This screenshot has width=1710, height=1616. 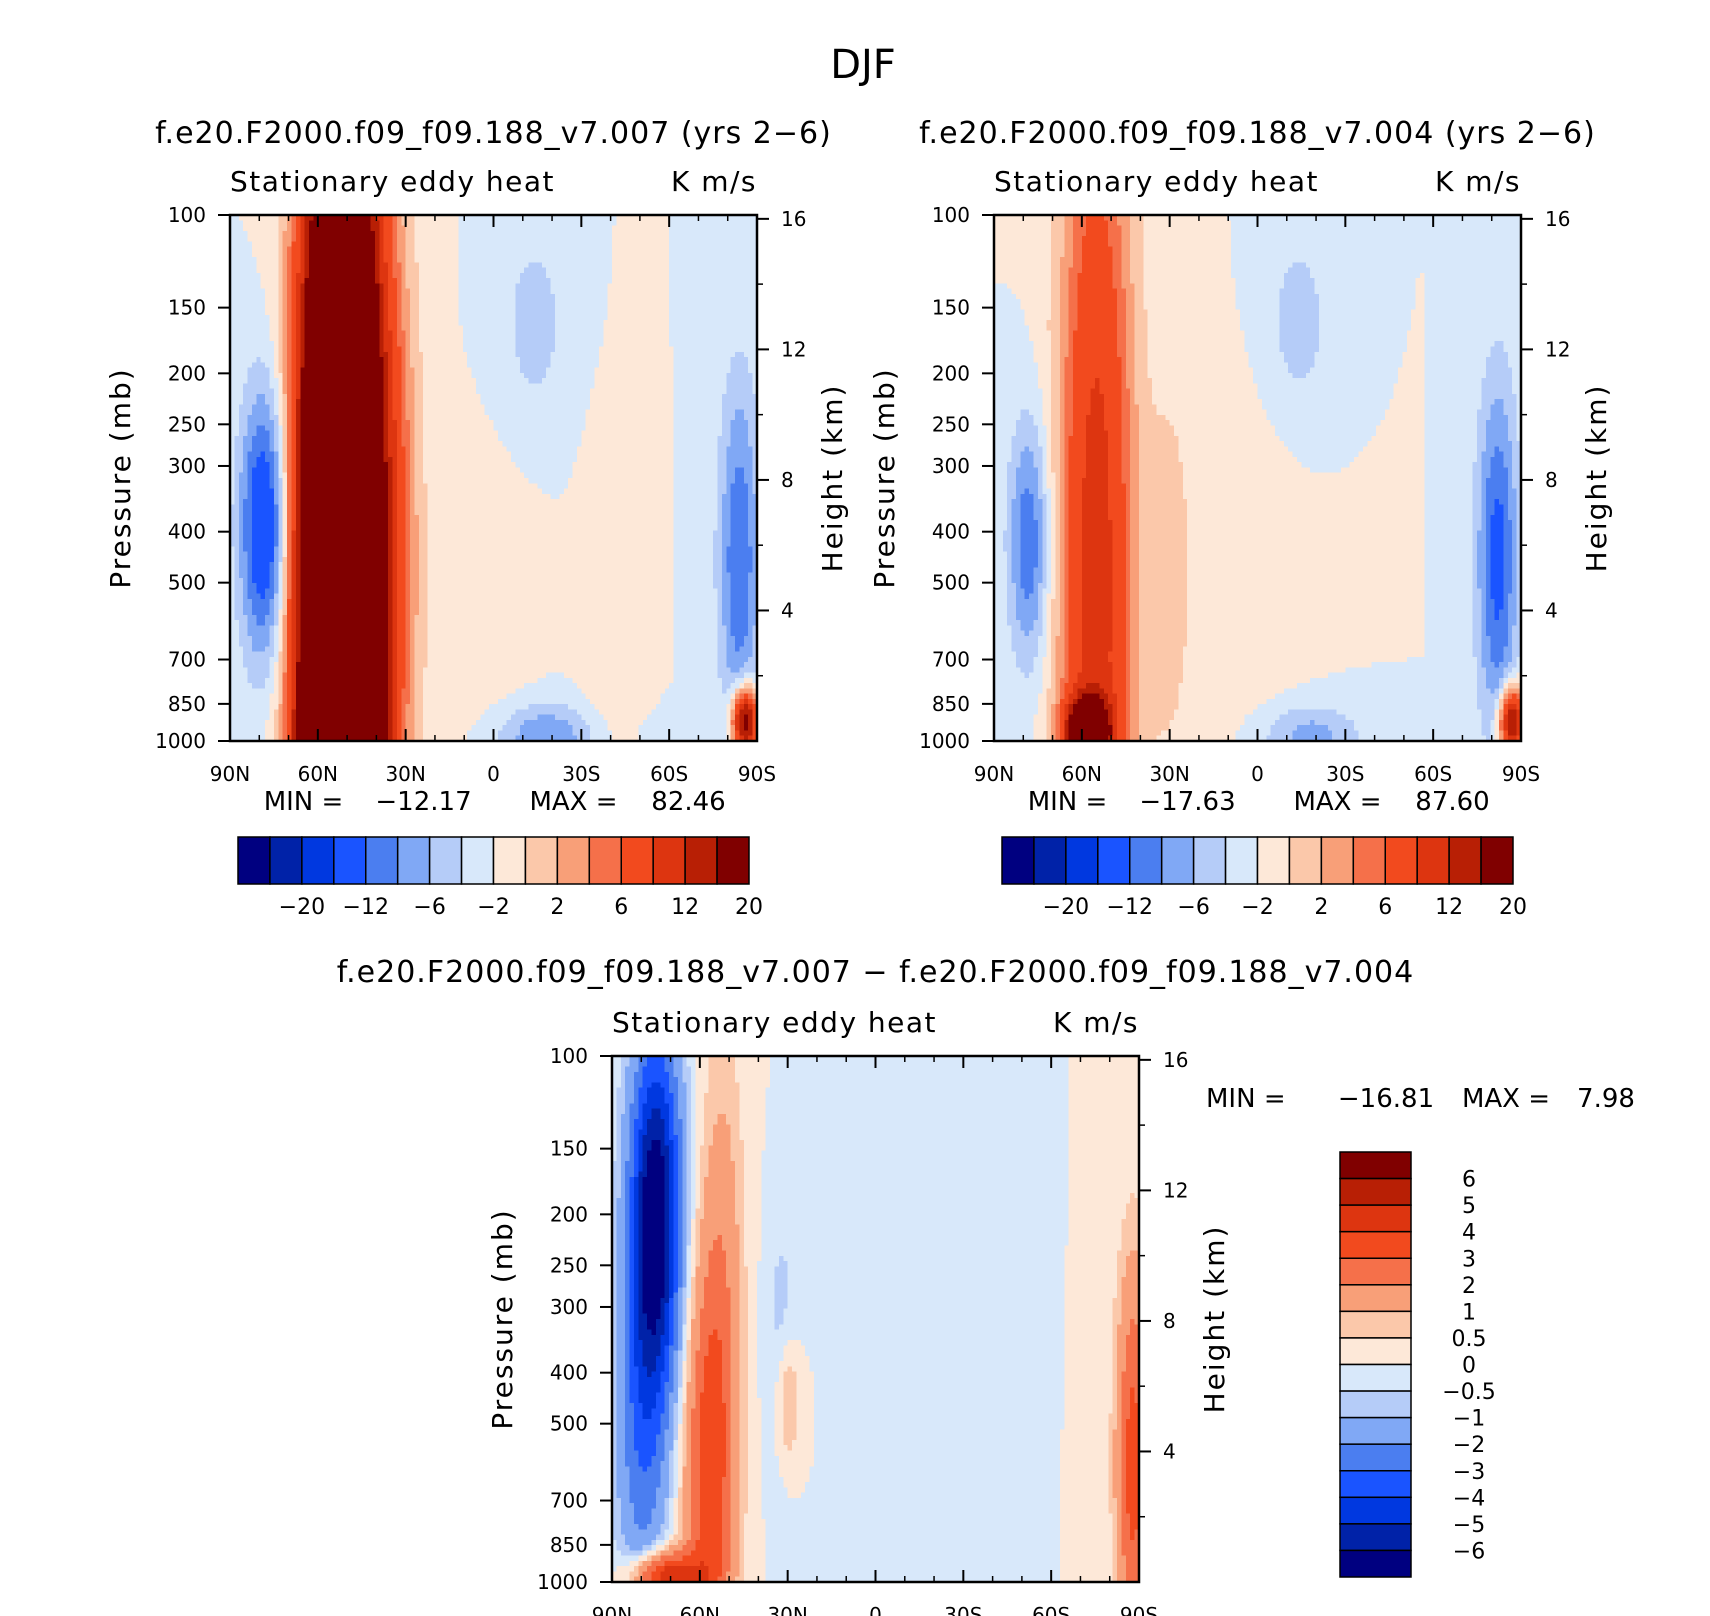 What do you see at coordinates (1264, 878) in the screenshot?
I see `colorbar: −20 −12 −6 −2 2 6 12 20` at bounding box center [1264, 878].